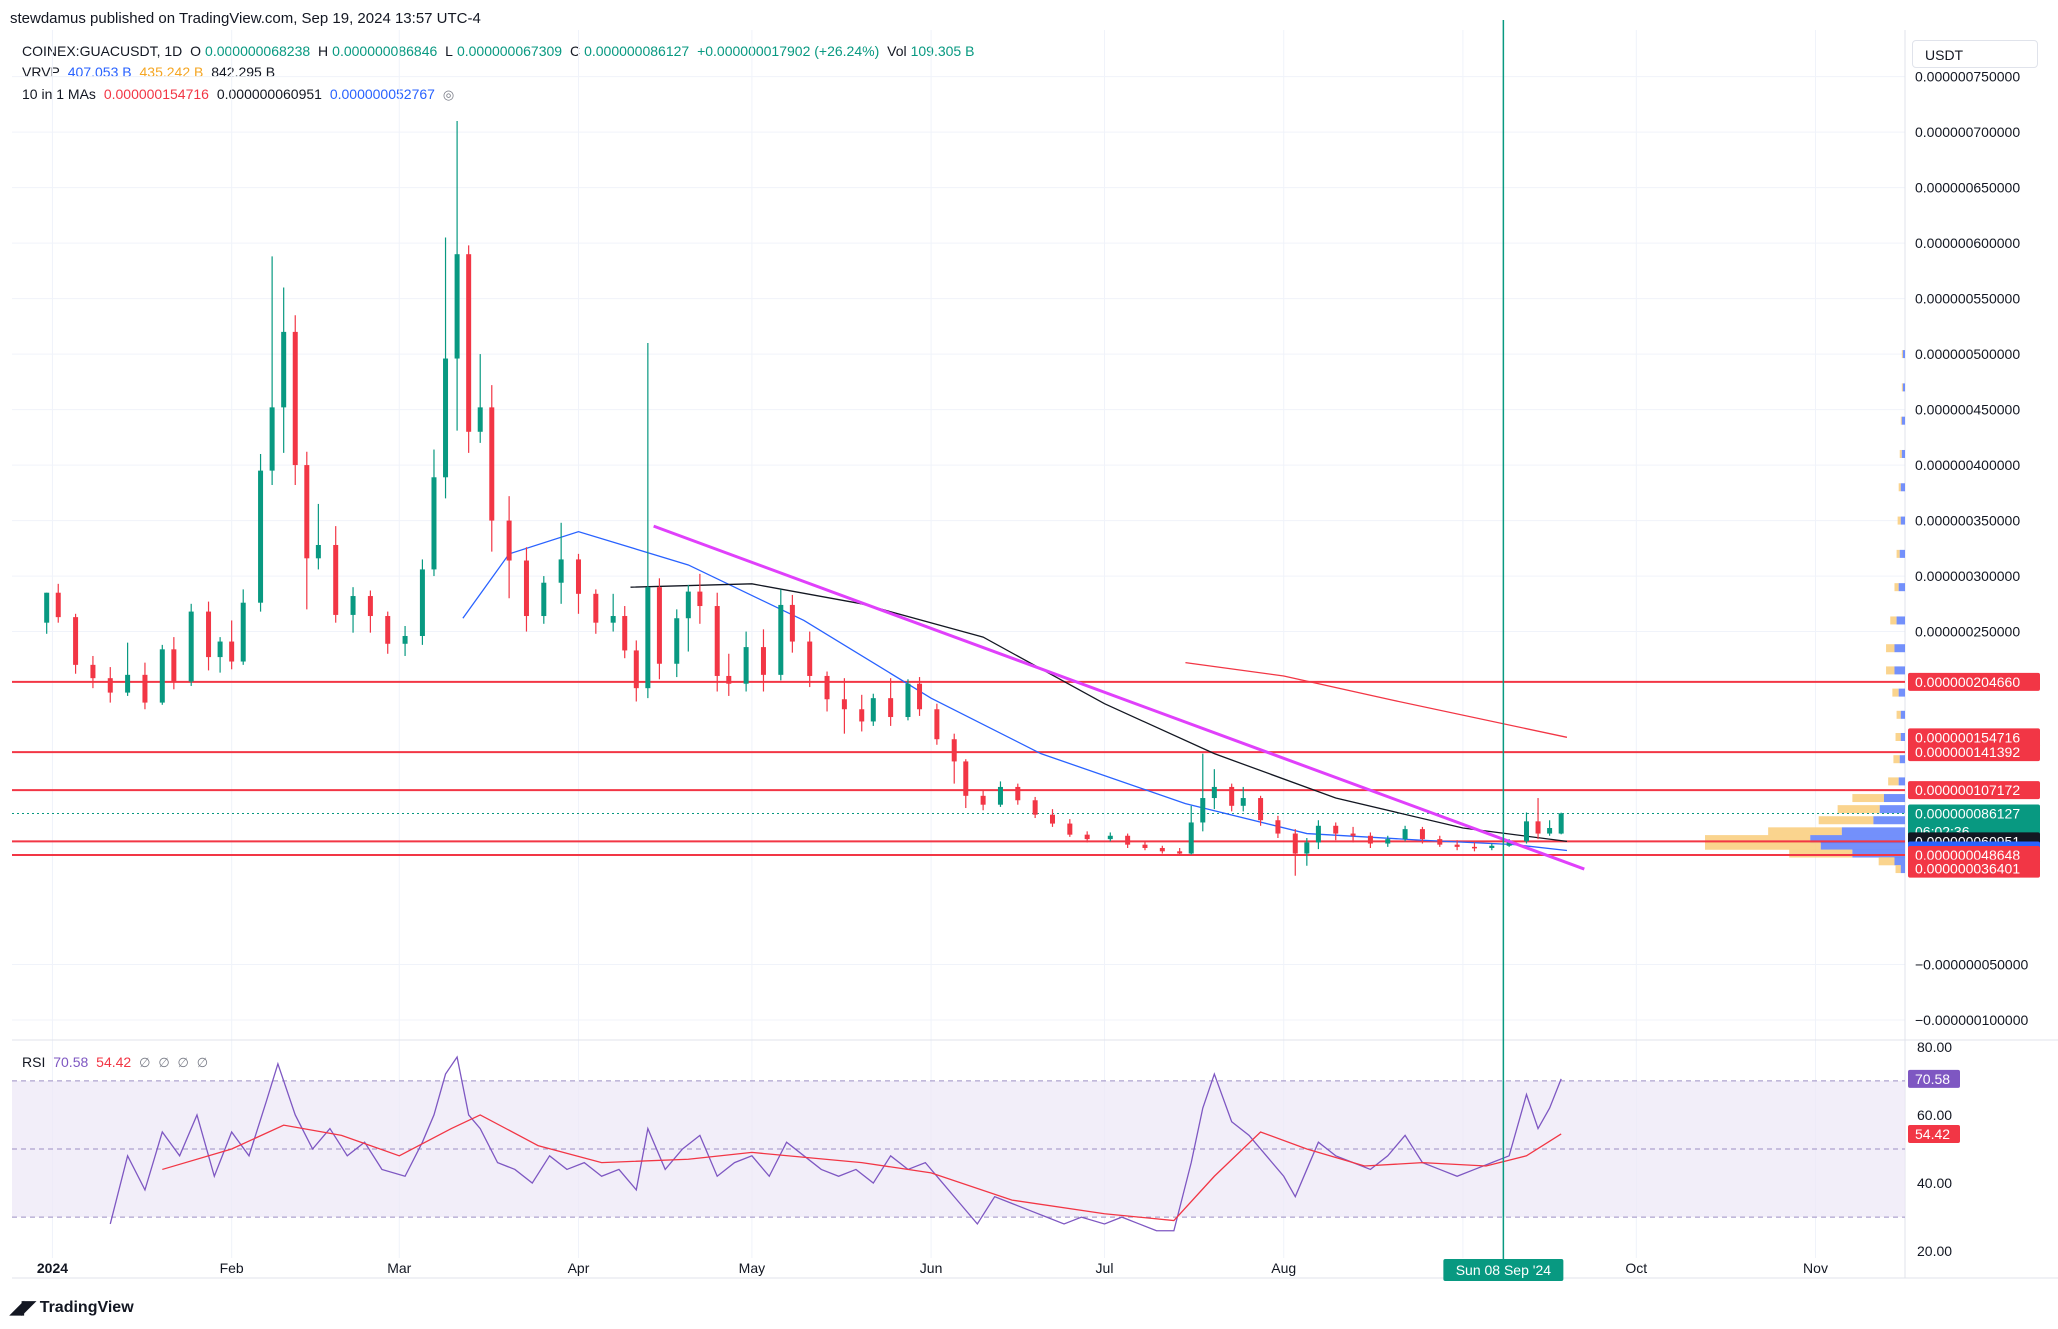 This screenshot has width=2058, height=1329. Describe the element at coordinates (897, 51) in the screenshot. I see `volume-label: Vol` at that location.